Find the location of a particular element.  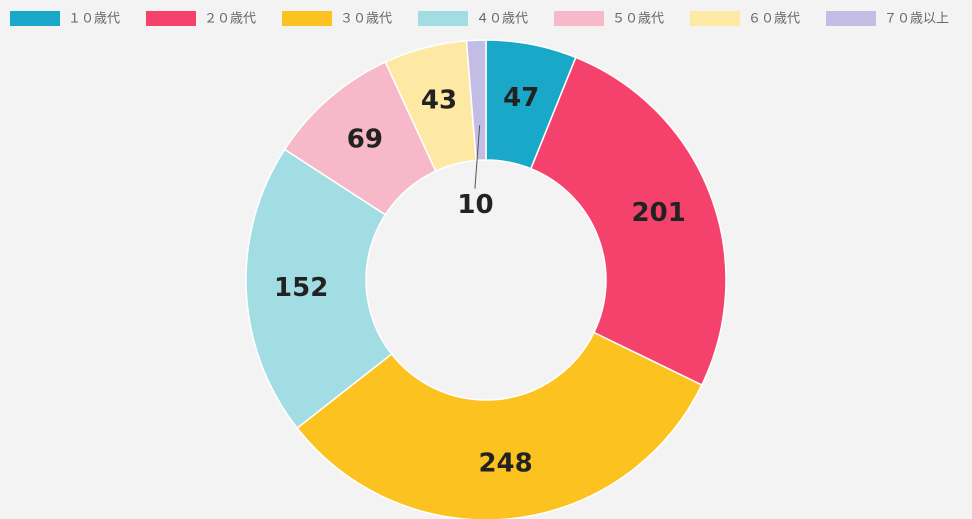

data-label: 248 is located at coordinates (505, 463).